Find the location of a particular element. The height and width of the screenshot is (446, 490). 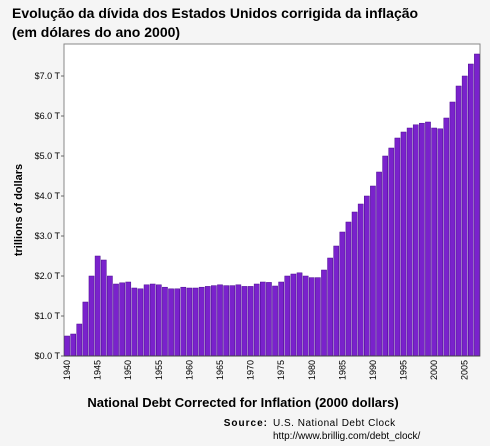

y-tick-label: $1.0 T is located at coordinates (48, 316).